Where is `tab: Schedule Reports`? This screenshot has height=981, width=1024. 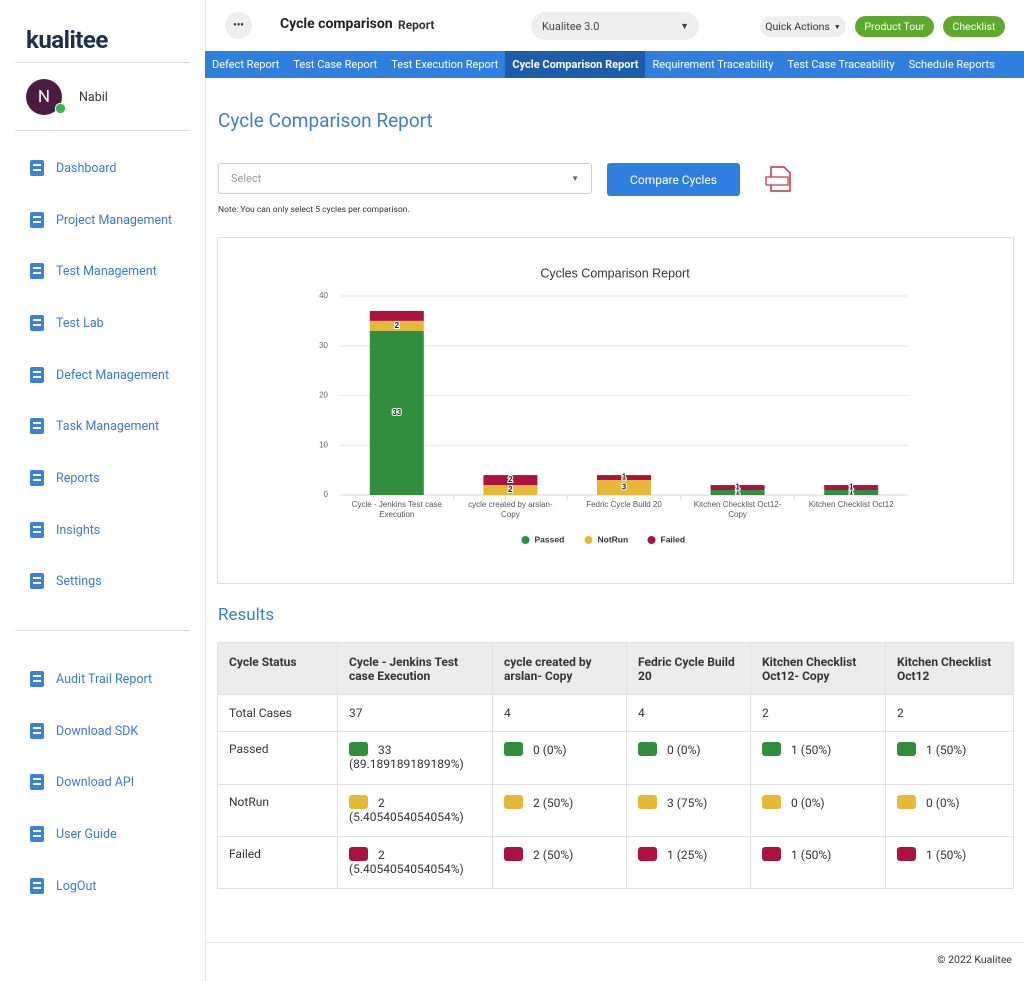 tab: Schedule Reports is located at coordinates (951, 64).